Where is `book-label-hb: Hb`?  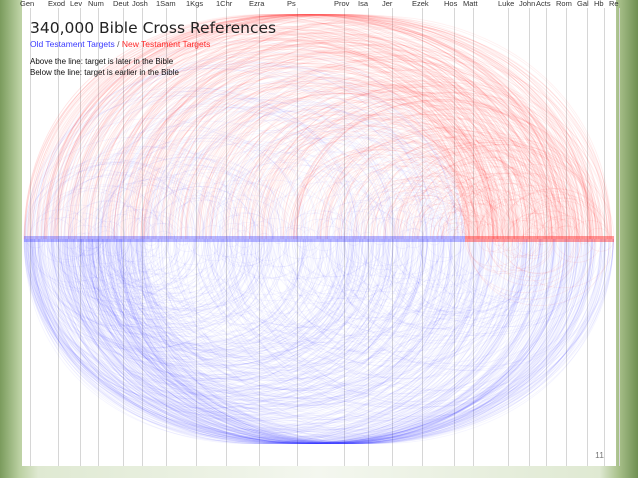
book-label-hb: Hb is located at coordinates (599, 4).